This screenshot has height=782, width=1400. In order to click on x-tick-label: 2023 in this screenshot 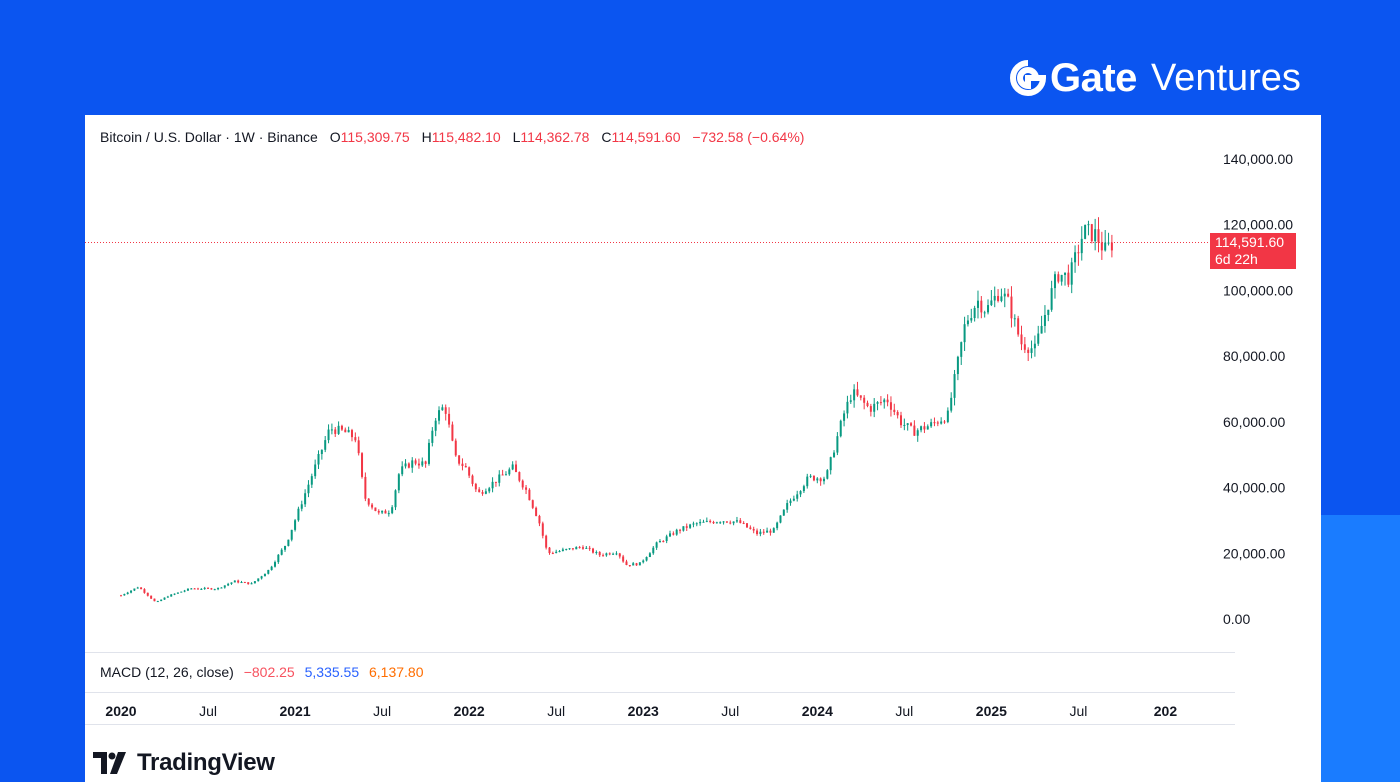, I will do `click(643, 711)`.